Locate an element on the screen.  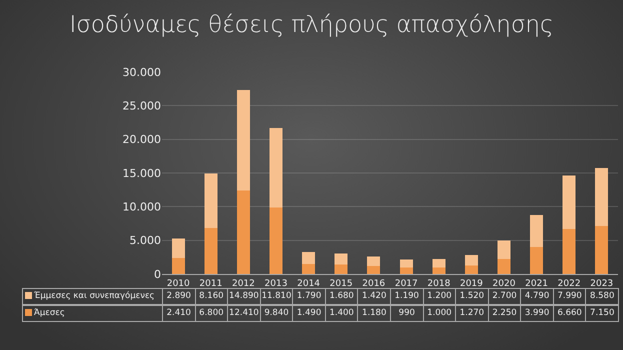
x-tick-label: 2010 is located at coordinates (178, 283).